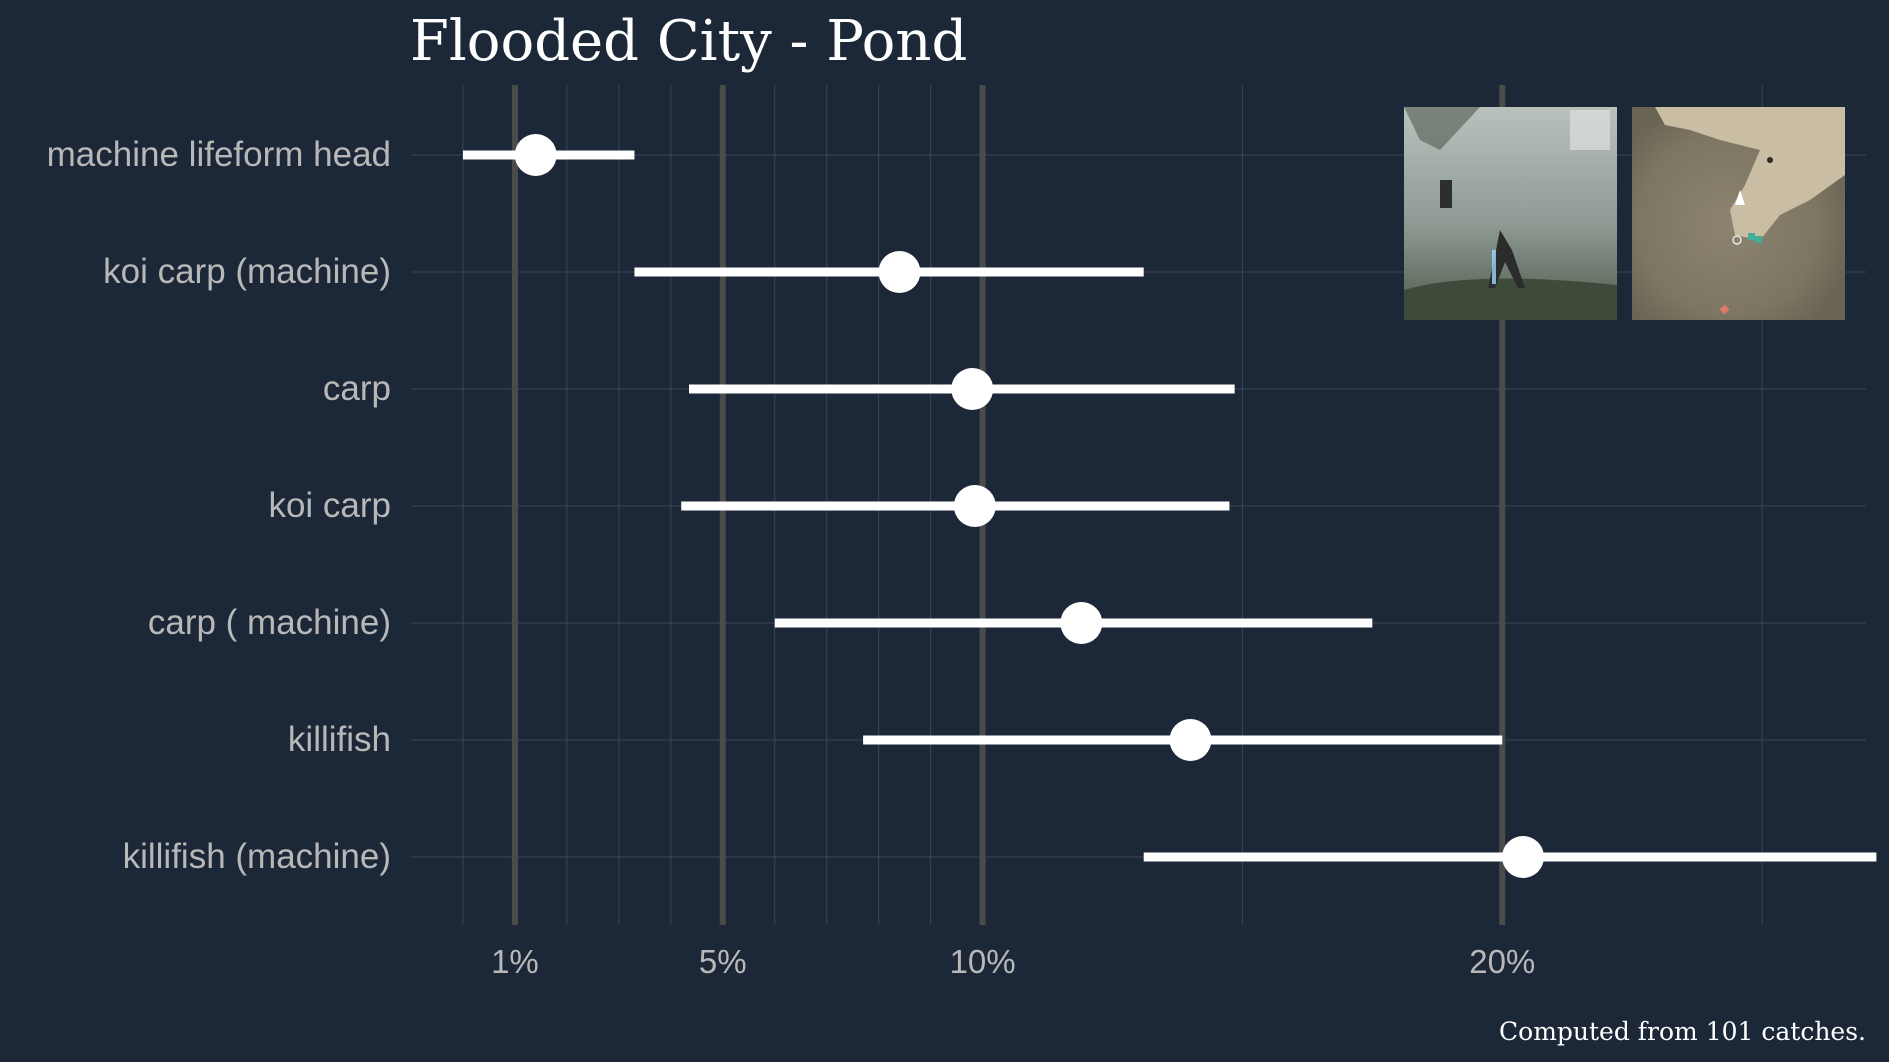  Describe the element at coordinates (779, 389) in the screenshot. I see `data-row: carp` at that location.